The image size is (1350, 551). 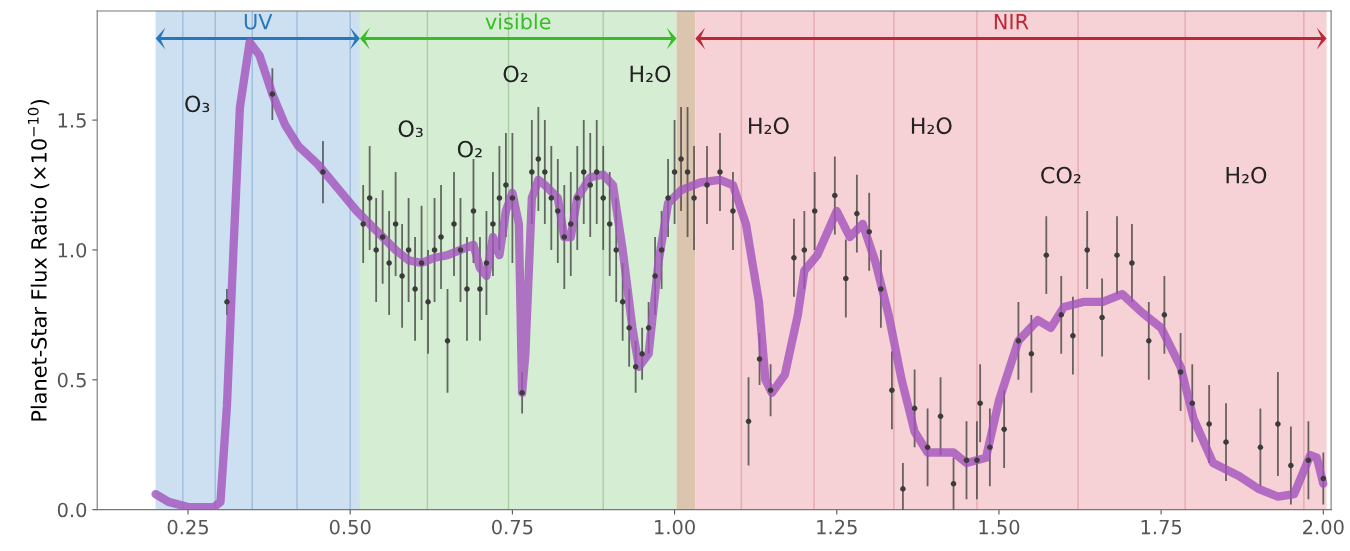 What do you see at coordinates (72, 510) in the screenshot?
I see `y-tick-label: 0.0` at bounding box center [72, 510].